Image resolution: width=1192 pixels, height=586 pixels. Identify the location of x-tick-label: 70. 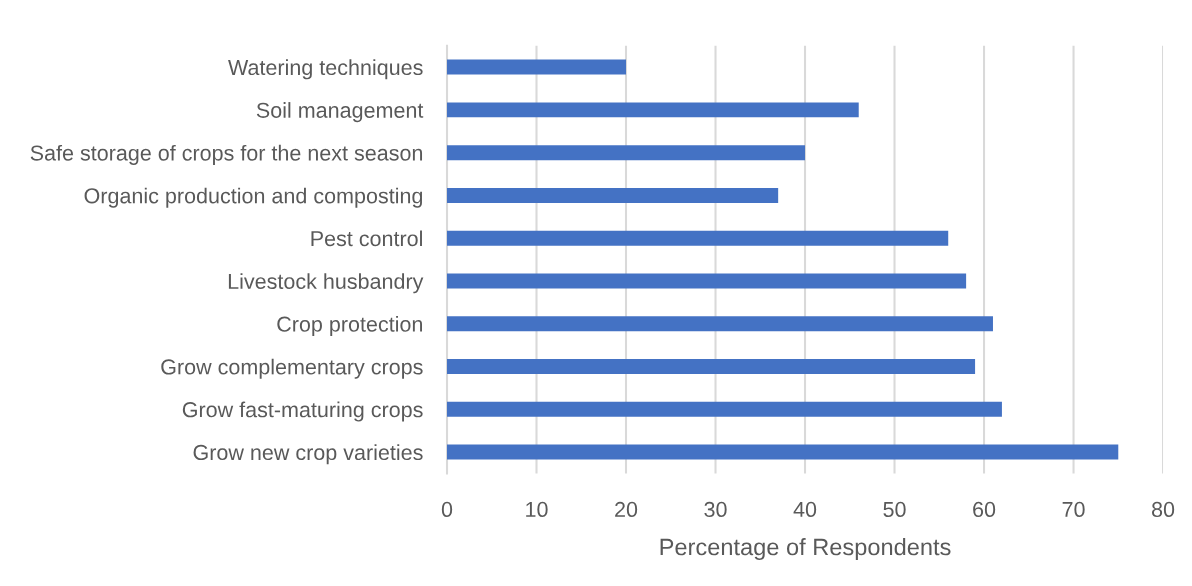
(1073, 509).